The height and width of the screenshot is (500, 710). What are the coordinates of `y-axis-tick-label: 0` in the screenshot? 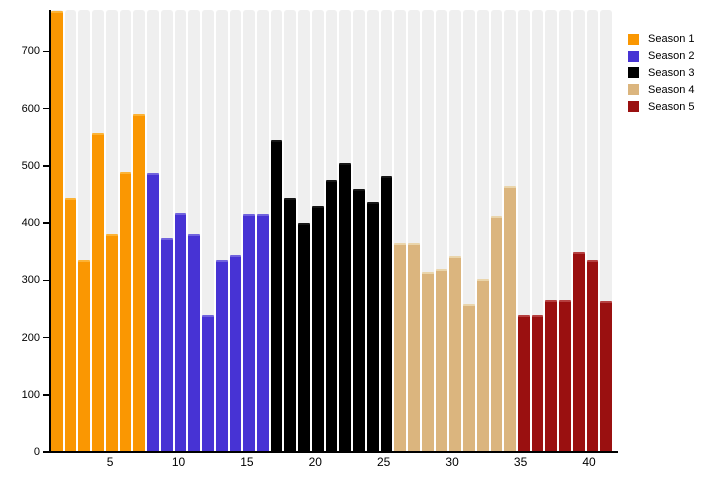 It's located at (36, 452).